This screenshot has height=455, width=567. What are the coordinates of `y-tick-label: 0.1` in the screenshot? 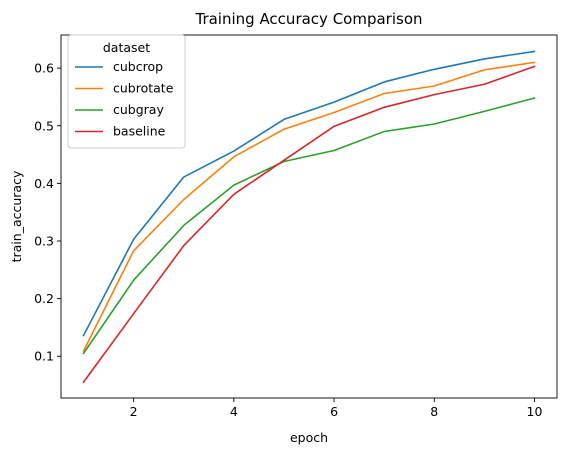 It's located at (44, 356).